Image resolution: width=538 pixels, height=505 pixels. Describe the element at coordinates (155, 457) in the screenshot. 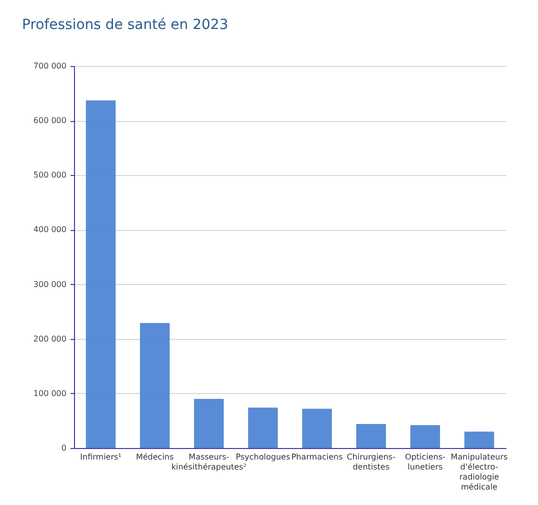

I see `x-tick-label: Médecins` at that location.